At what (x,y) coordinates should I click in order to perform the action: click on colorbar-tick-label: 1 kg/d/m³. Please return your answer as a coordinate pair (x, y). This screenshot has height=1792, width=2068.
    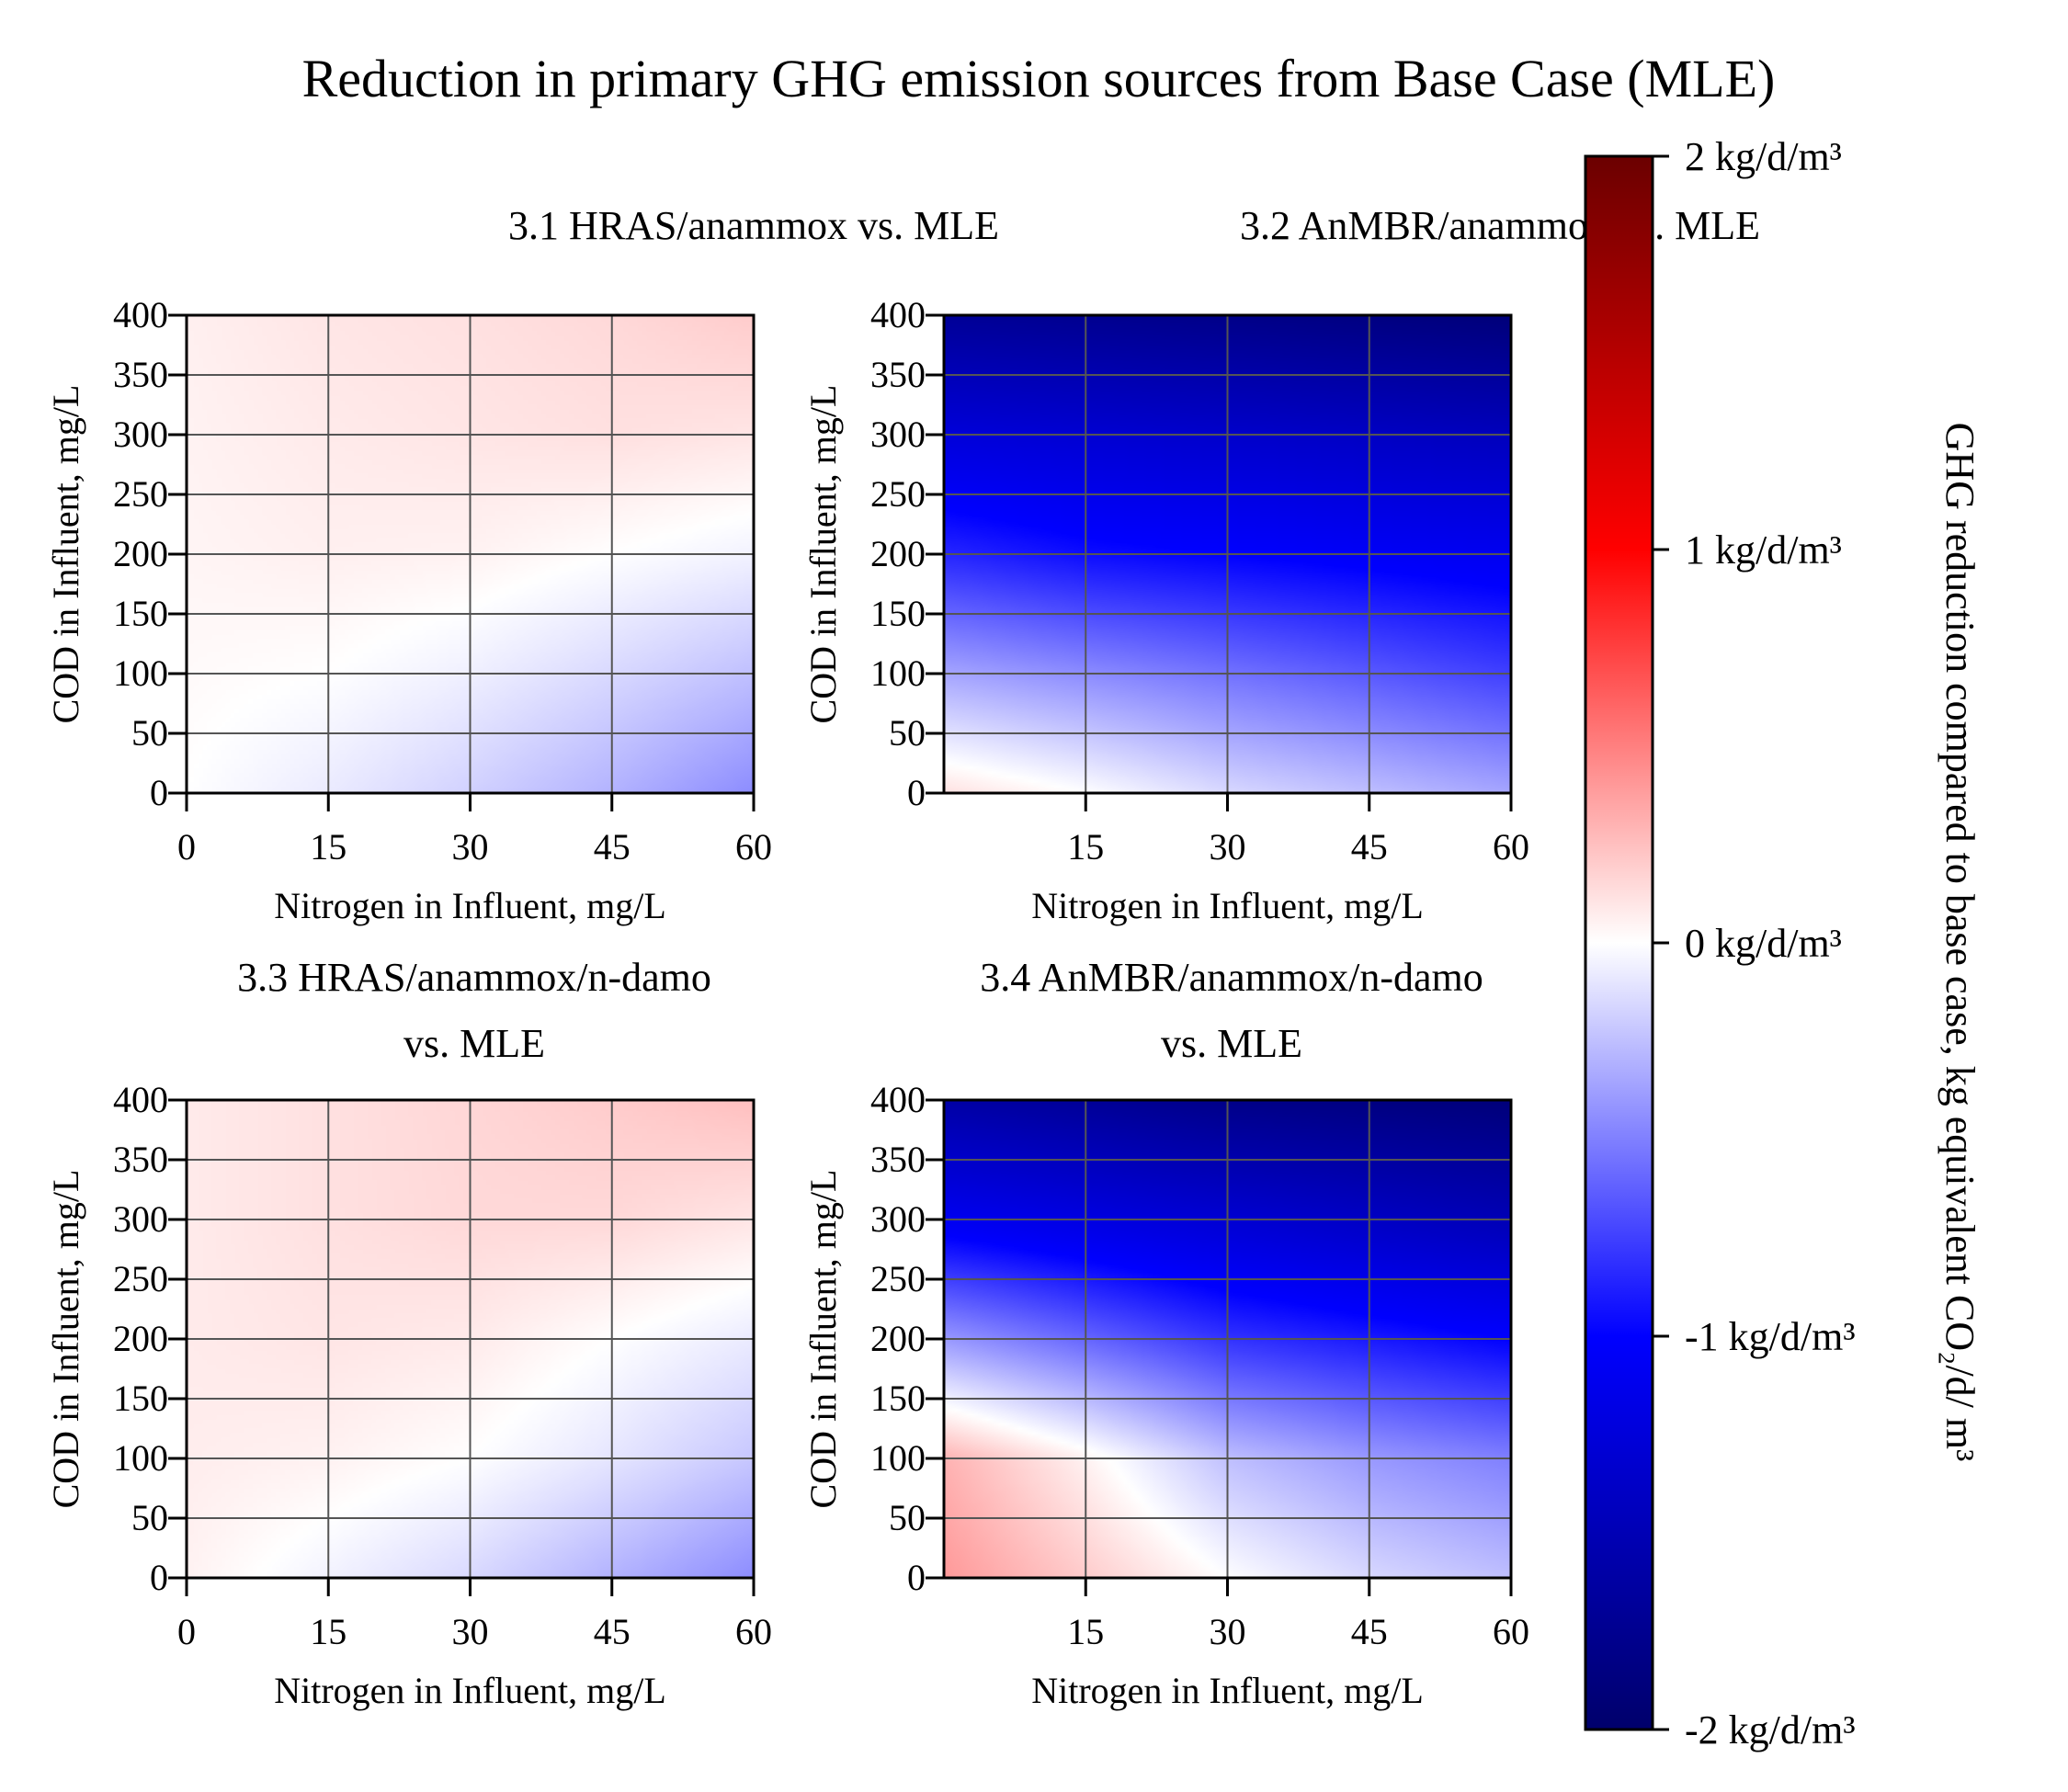
    Looking at the image, I should click on (1763, 550).